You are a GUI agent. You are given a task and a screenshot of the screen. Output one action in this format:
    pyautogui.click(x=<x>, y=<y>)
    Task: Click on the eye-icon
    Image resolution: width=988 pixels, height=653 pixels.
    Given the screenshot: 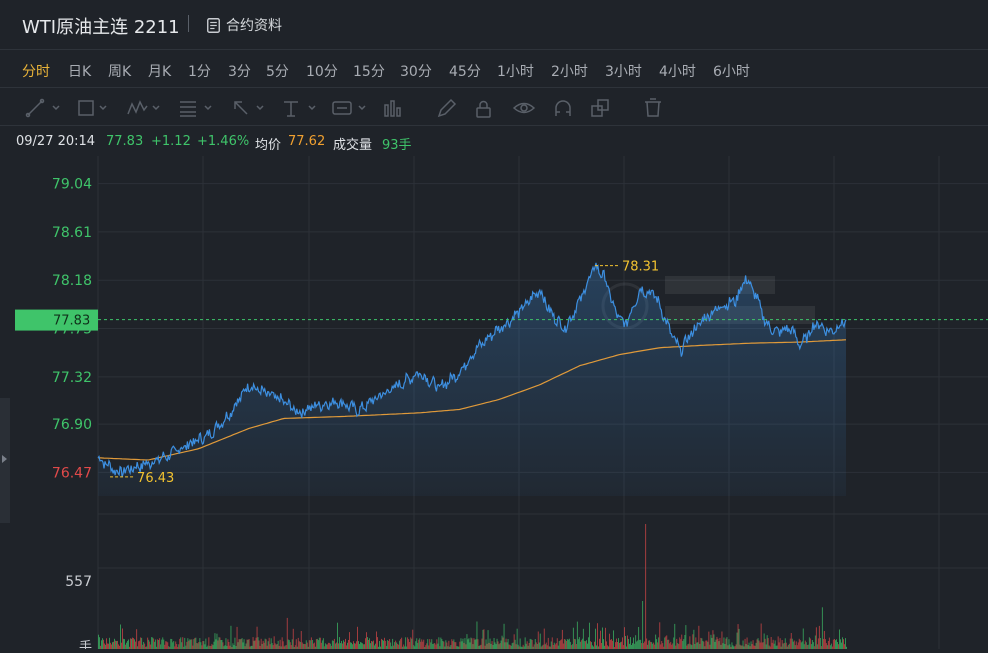 What is the action you would take?
    pyautogui.click(x=524, y=108)
    